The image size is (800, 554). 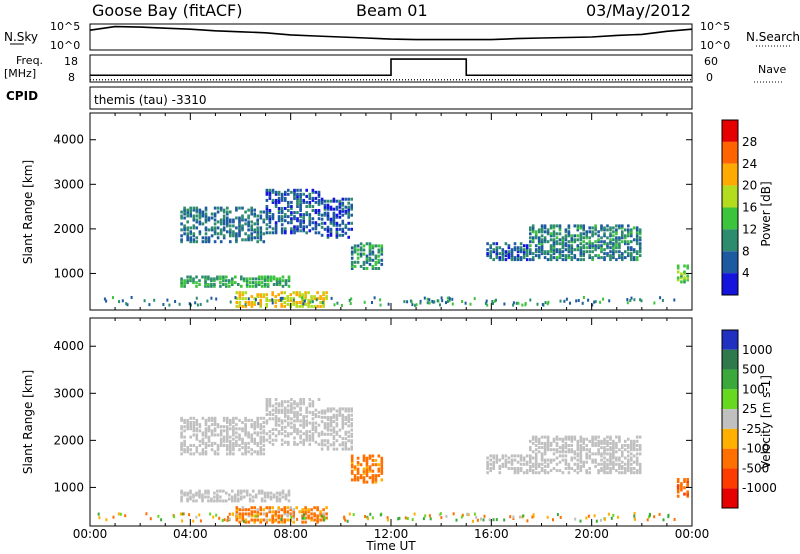 I want to click on cpid-label: CPID, so click(x=22, y=96).